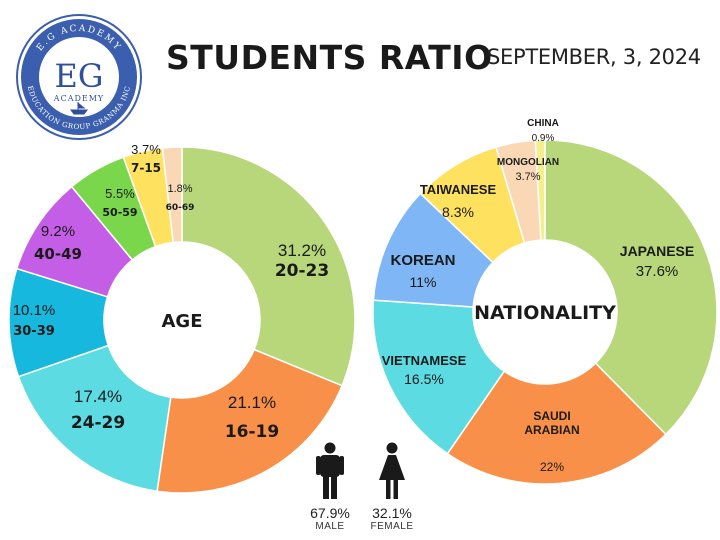 The width and height of the screenshot is (720, 540). I want to click on category-label-age-7-15: 7-15, so click(146, 168).